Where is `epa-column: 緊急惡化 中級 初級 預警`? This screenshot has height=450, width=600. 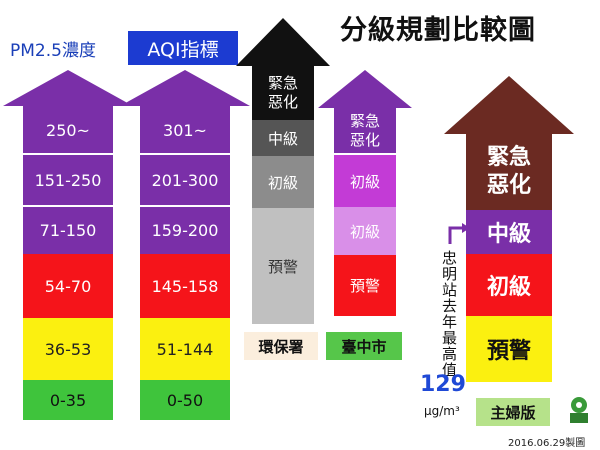 epa-column: 緊急惡化 中級 初級 預警 is located at coordinates (283, 195).